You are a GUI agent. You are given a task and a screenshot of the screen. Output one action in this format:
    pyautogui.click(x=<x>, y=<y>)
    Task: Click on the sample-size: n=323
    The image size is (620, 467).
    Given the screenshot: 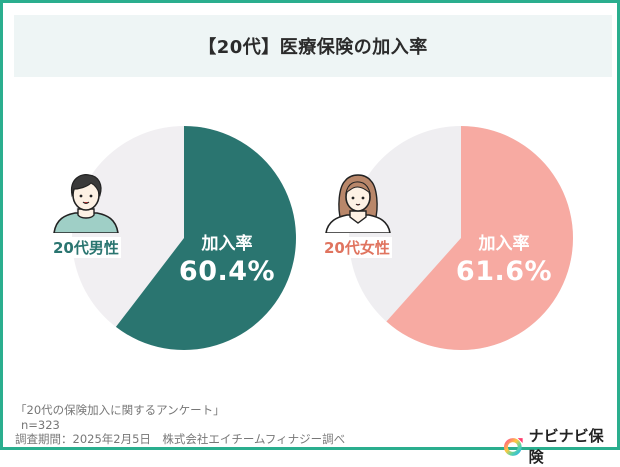 What is the action you would take?
    pyautogui.click(x=40, y=424)
    